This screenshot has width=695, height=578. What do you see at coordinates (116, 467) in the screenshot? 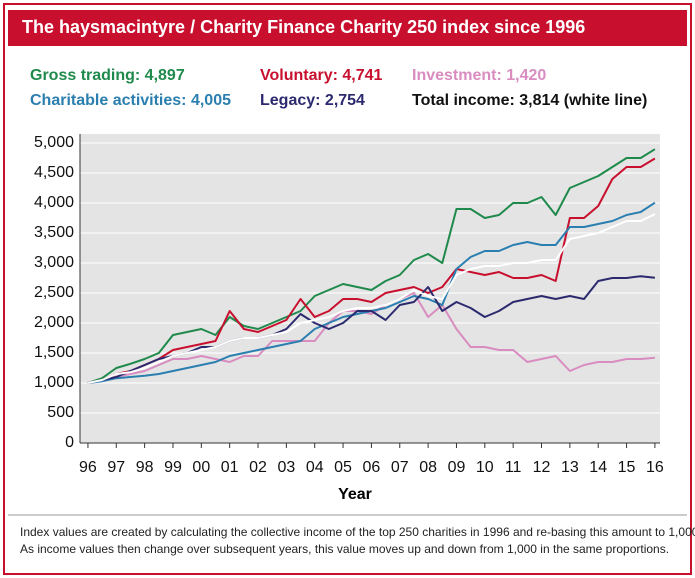
I see `x-tick-label: 97` at bounding box center [116, 467].